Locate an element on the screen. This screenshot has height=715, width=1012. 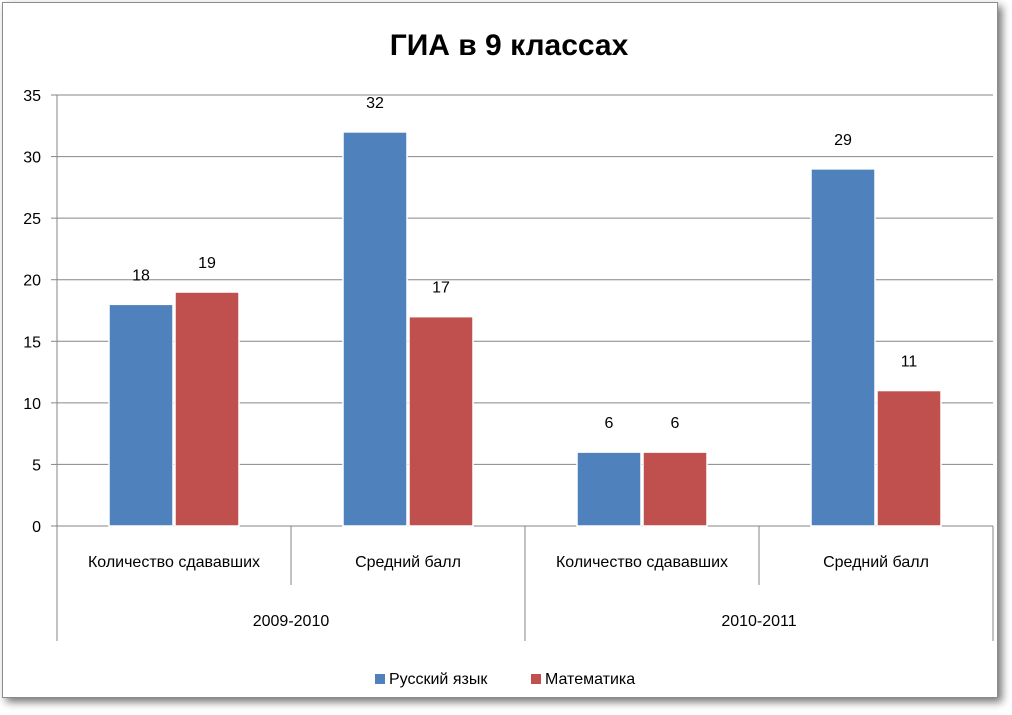
y-tick-label-25: 25 is located at coordinates (32, 219).